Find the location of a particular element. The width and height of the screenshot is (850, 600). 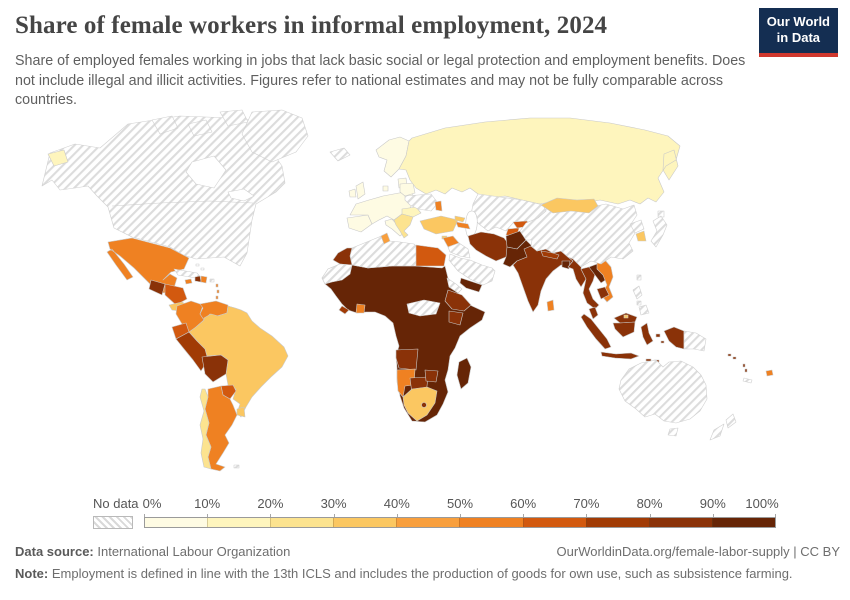

map-region-iberia is located at coordinates (359, 223).